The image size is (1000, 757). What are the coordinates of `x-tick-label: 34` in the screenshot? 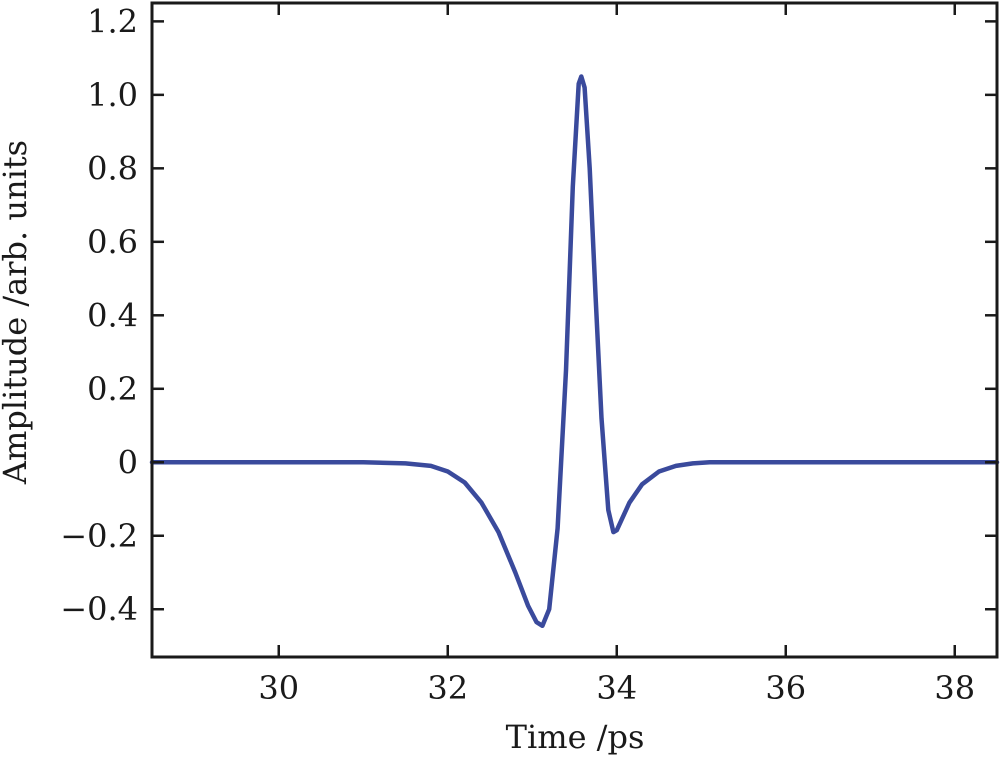 It's located at (616, 688).